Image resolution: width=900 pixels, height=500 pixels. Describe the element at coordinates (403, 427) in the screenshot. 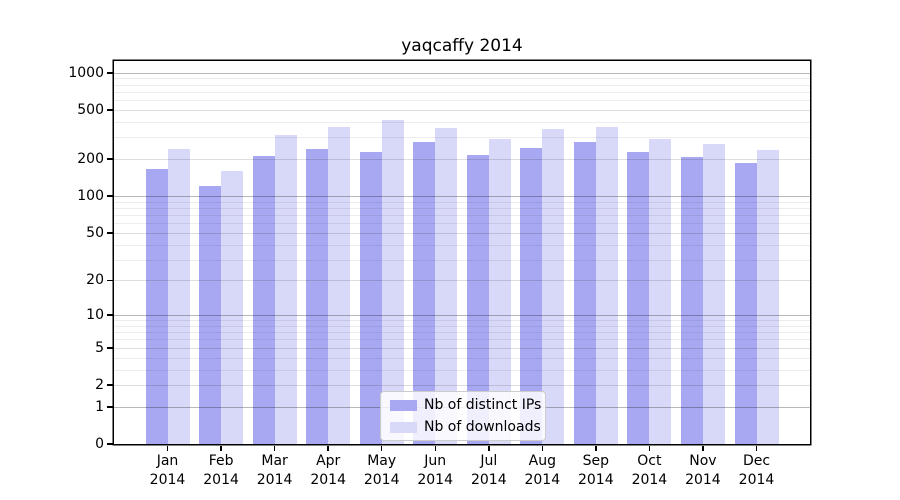

I see `legend-swatch-downloads` at that location.